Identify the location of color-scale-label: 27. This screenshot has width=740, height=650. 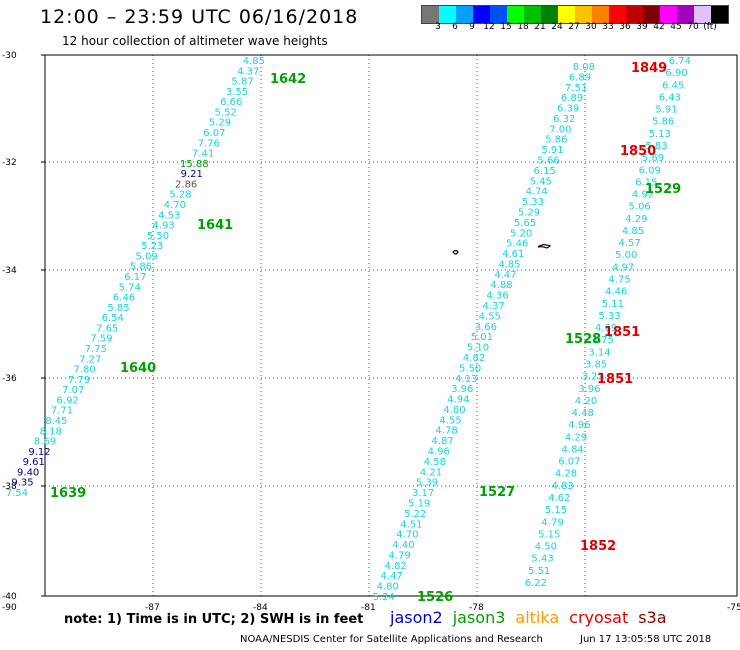
(574, 27).